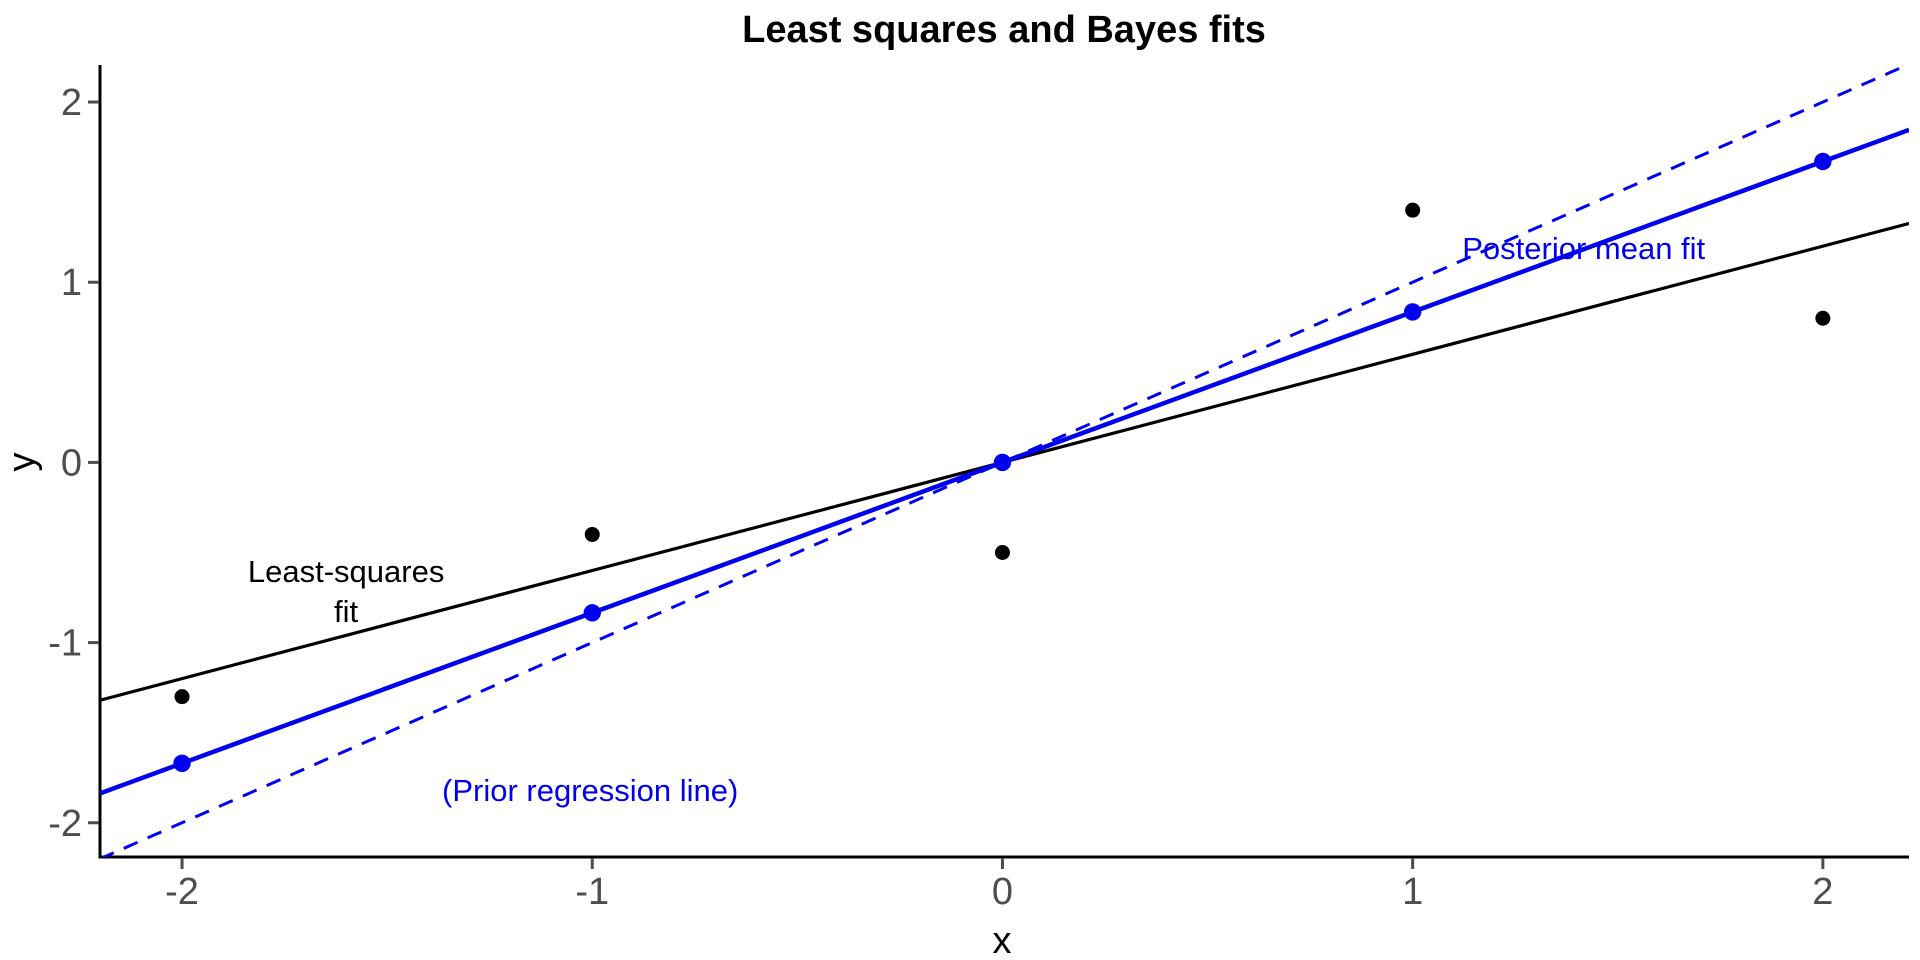 Image resolution: width=1920 pixels, height=960 pixels. What do you see at coordinates (592, 892) in the screenshot?
I see `x-tick-label: -1` at bounding box center [592, 892].